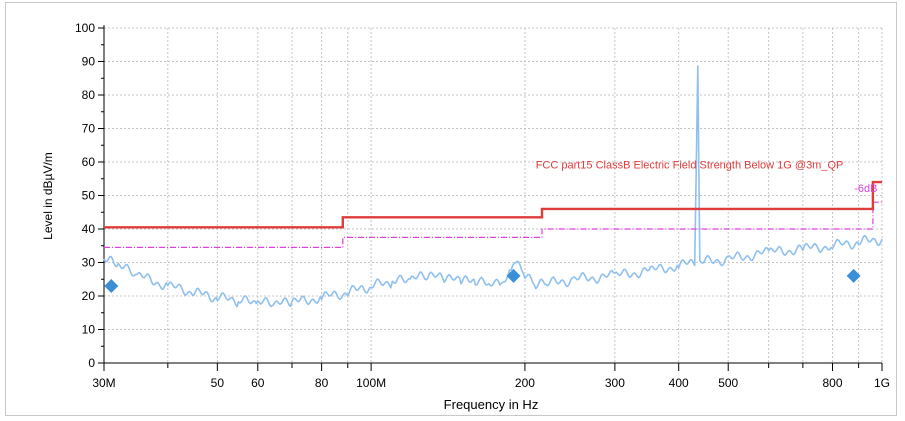 The width and height of the screenshot is (905, 421). Describe the element at coordinates (89, 229) in the screenshot. I see `y-tick-label: 40` at that location.